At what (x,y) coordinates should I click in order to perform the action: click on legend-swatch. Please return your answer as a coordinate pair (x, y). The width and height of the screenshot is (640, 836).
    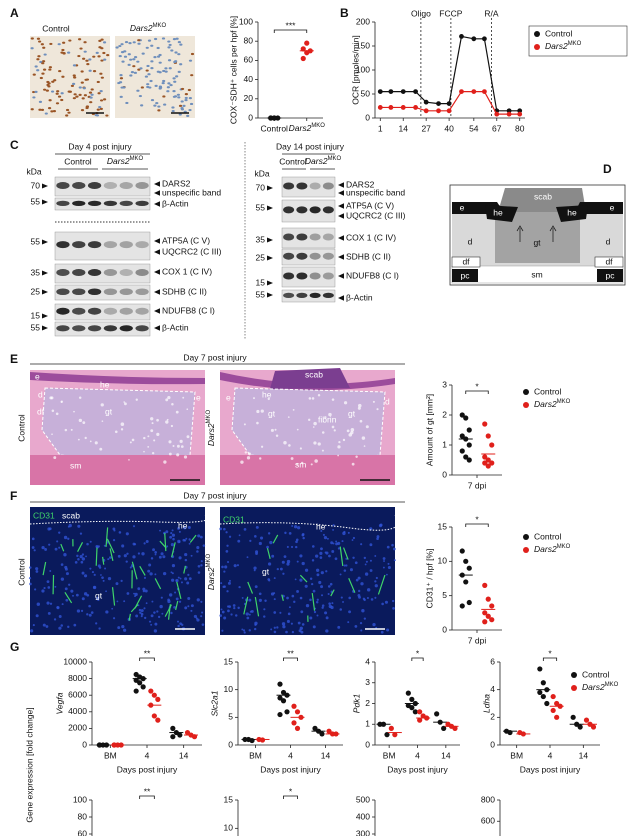
    Looking at the image, I should click on (526, 405).